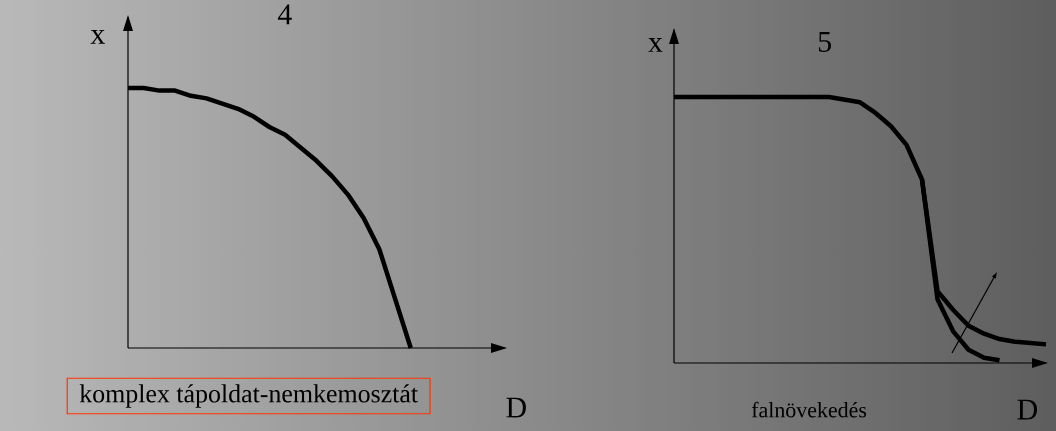 This screenshot has height=431, width=1056. Describe the element at coordinates (824, 42) in the screenshot. I see `chart-title: 5` at that location.